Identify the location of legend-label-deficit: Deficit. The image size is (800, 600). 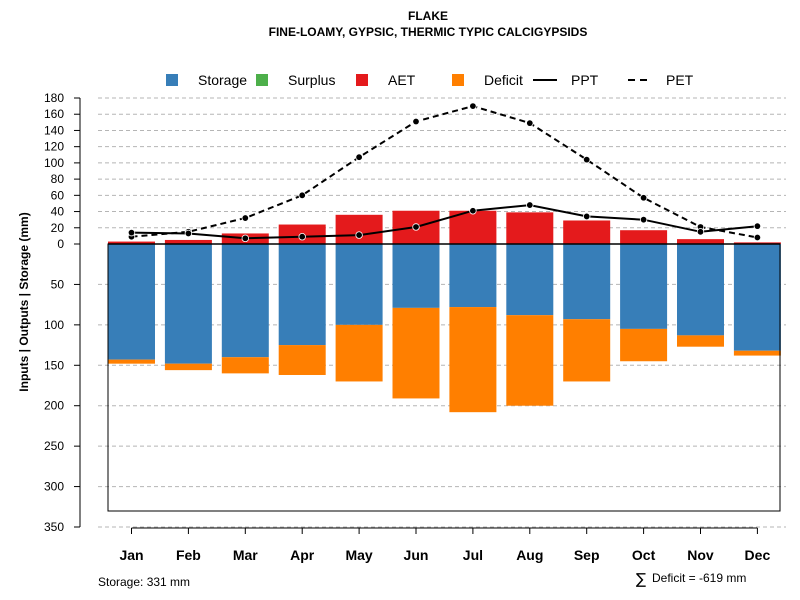
(503, 80).